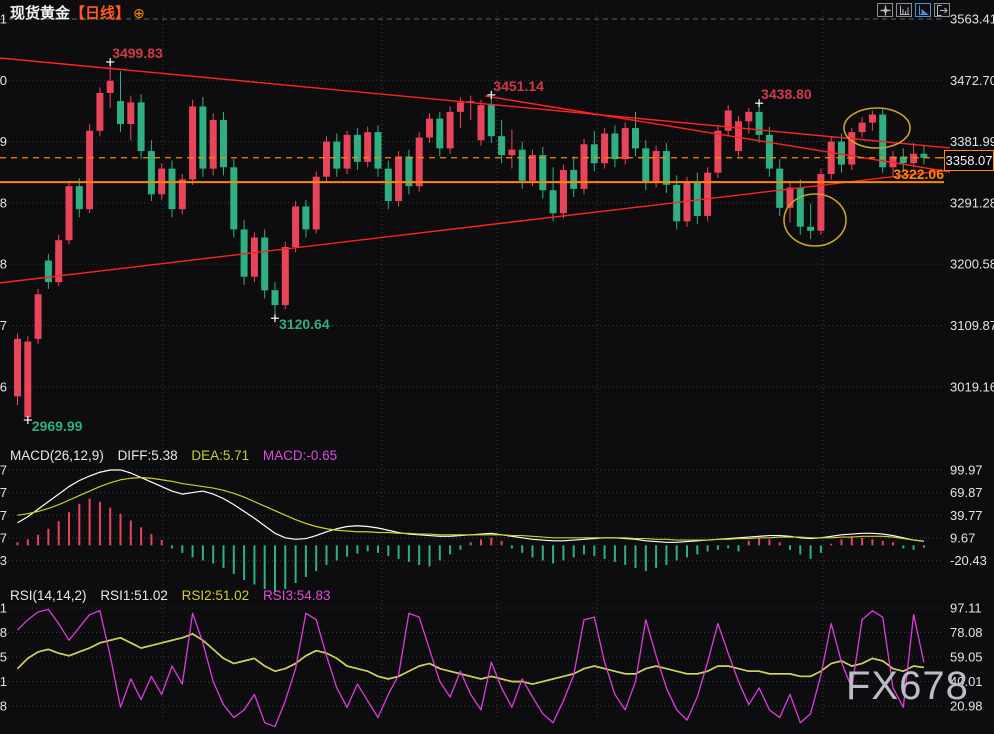 This screenshot has height=734, width=994. Describe the element at coordinates (904, 10) in the screenshot. I see `chart-scale-icon` at that location.